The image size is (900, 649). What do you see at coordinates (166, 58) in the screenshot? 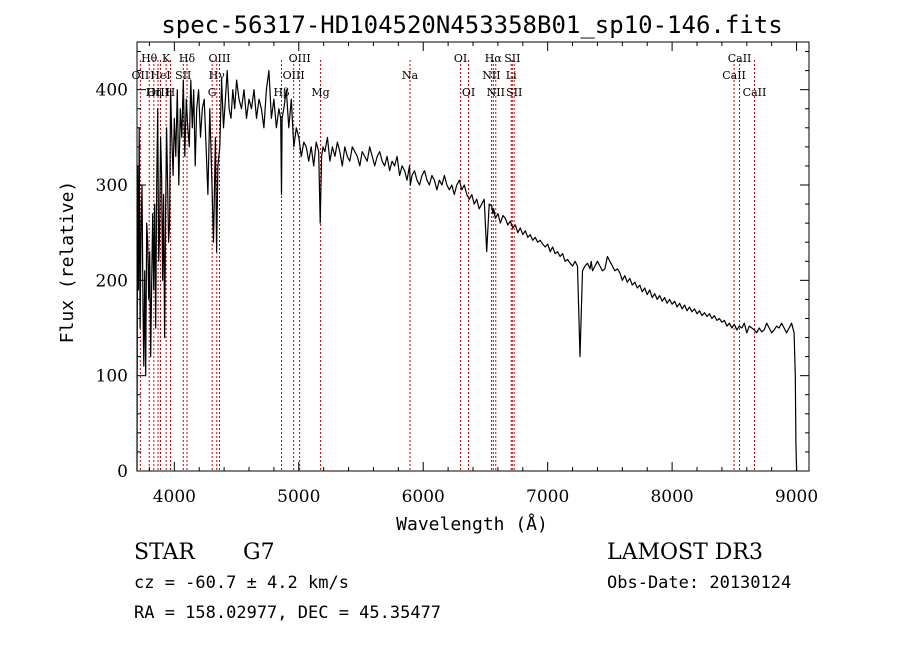
I see `line-label: K` at bounding box center [166, 58].